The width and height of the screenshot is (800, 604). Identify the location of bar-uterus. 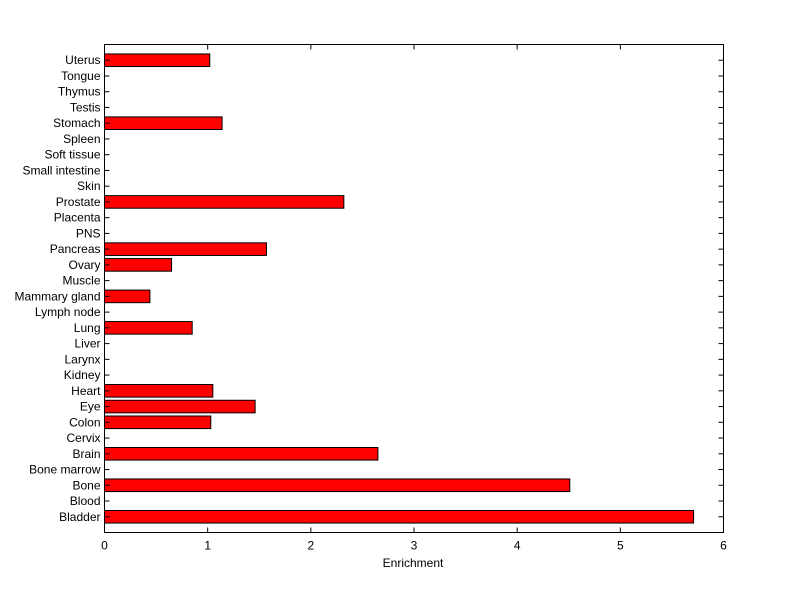
(157, 60).